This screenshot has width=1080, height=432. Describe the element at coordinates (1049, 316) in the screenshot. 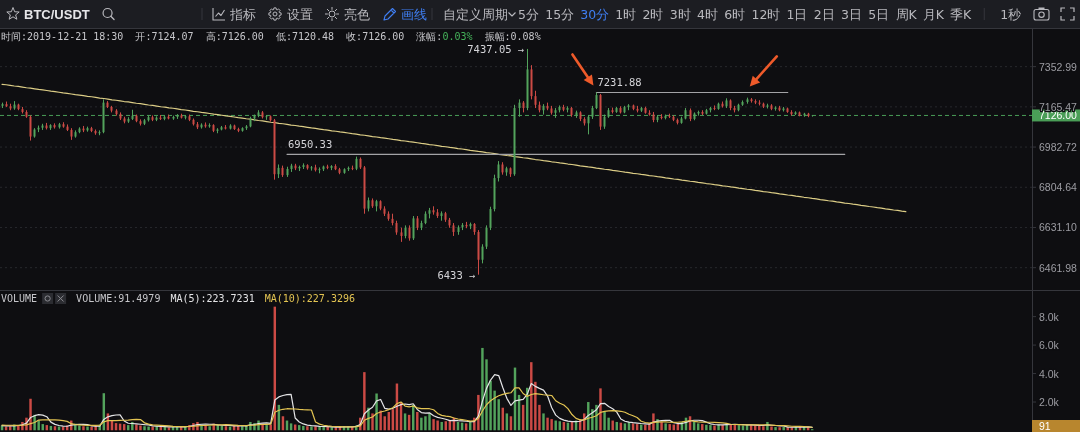

I see `y-tick-label: 8.0k` at that location.